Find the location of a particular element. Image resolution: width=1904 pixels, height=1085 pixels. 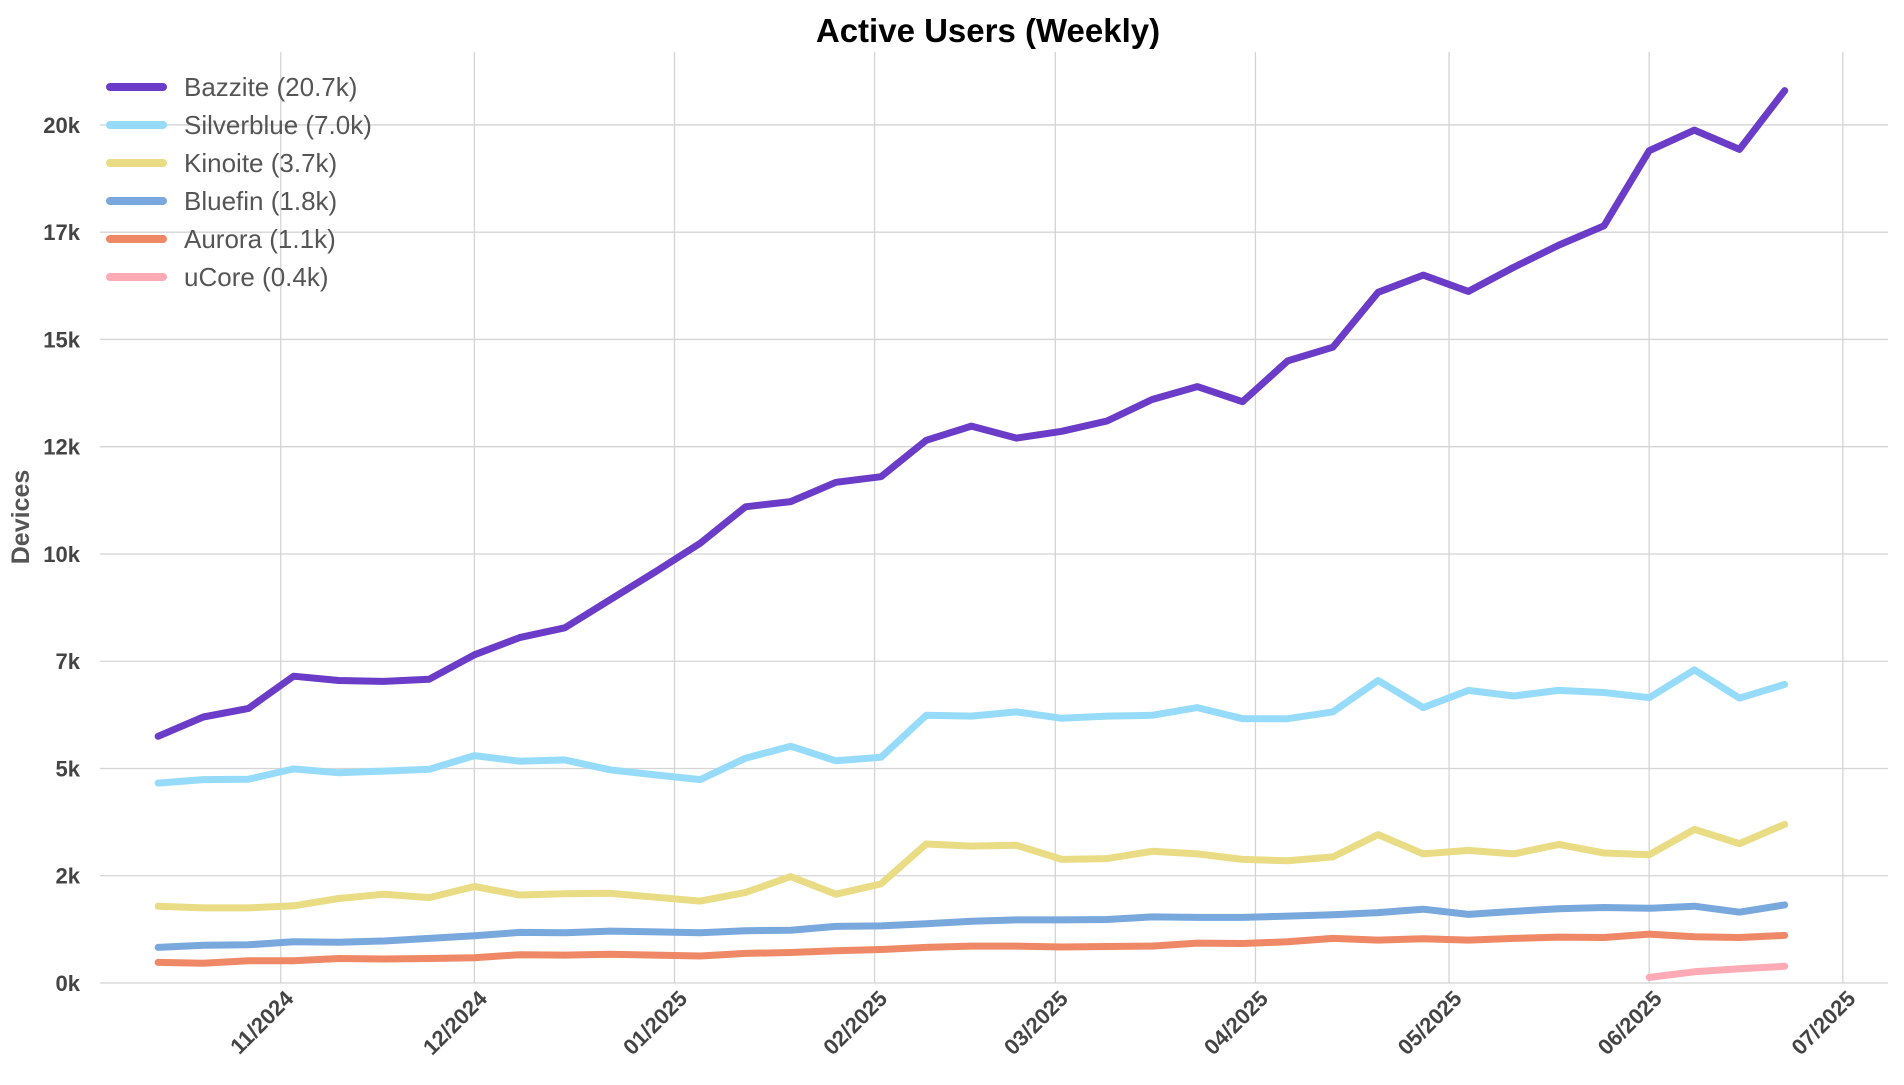

y-tick-label: 2k is located at coordinates (68, 876).